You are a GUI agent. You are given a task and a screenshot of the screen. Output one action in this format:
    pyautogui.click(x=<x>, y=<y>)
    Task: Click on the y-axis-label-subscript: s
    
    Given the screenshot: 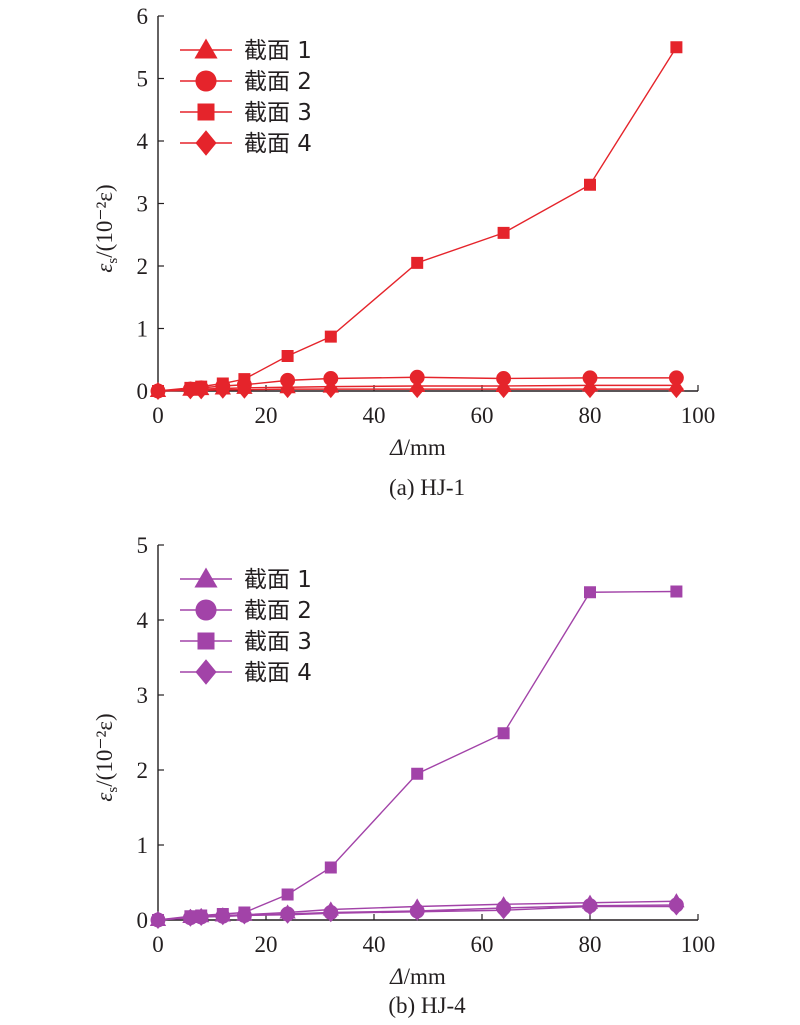 What is the action you would take?
    pyautogui.click(x=113, y=790)
    